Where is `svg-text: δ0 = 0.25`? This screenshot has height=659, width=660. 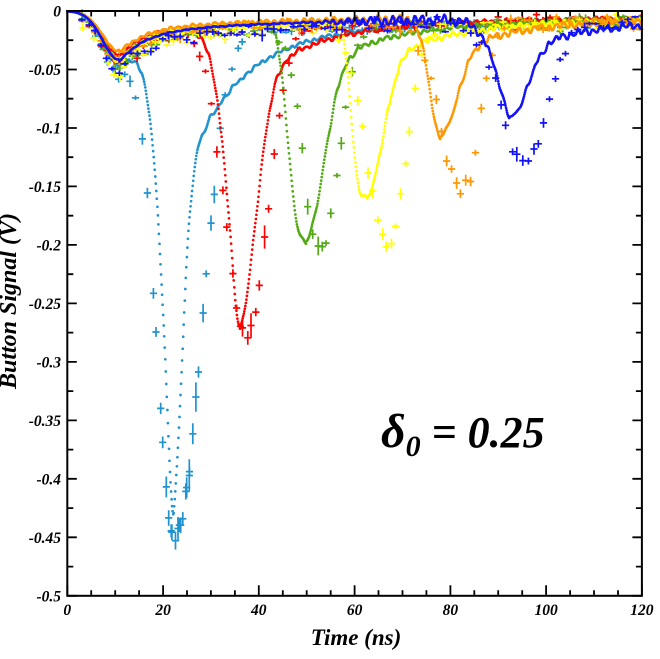 svg-text: δ0 = 0.25 is located at coordinates (463, 434).